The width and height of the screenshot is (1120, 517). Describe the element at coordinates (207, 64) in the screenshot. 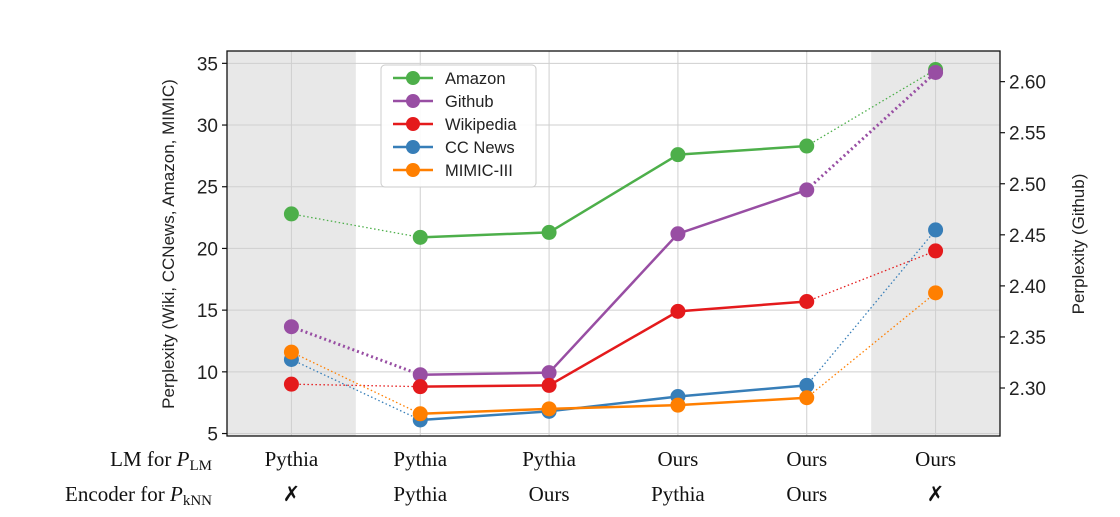

I see `tick-label-left: 35` at that location.